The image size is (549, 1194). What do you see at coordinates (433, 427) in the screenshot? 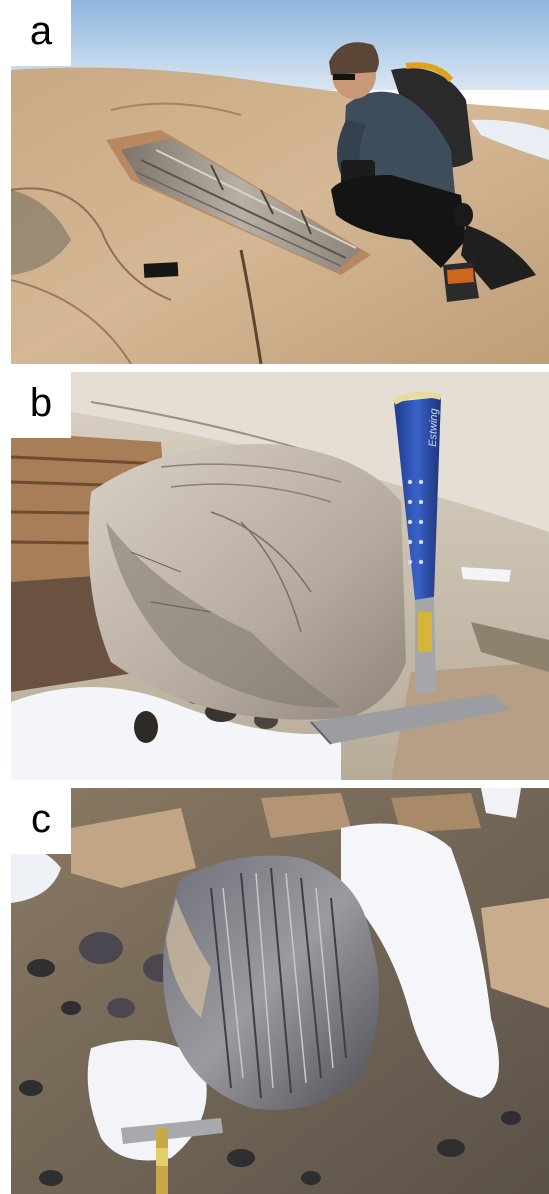
I see `hammer-brand-text: Estwing` at bounding box center [433, 427].